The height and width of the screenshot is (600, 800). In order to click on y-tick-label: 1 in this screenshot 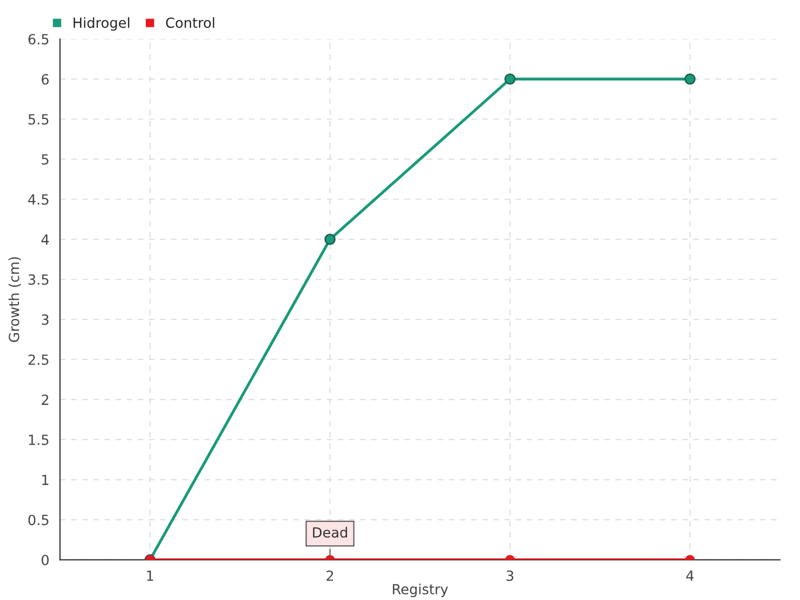, I will do `click(45, 479)`.